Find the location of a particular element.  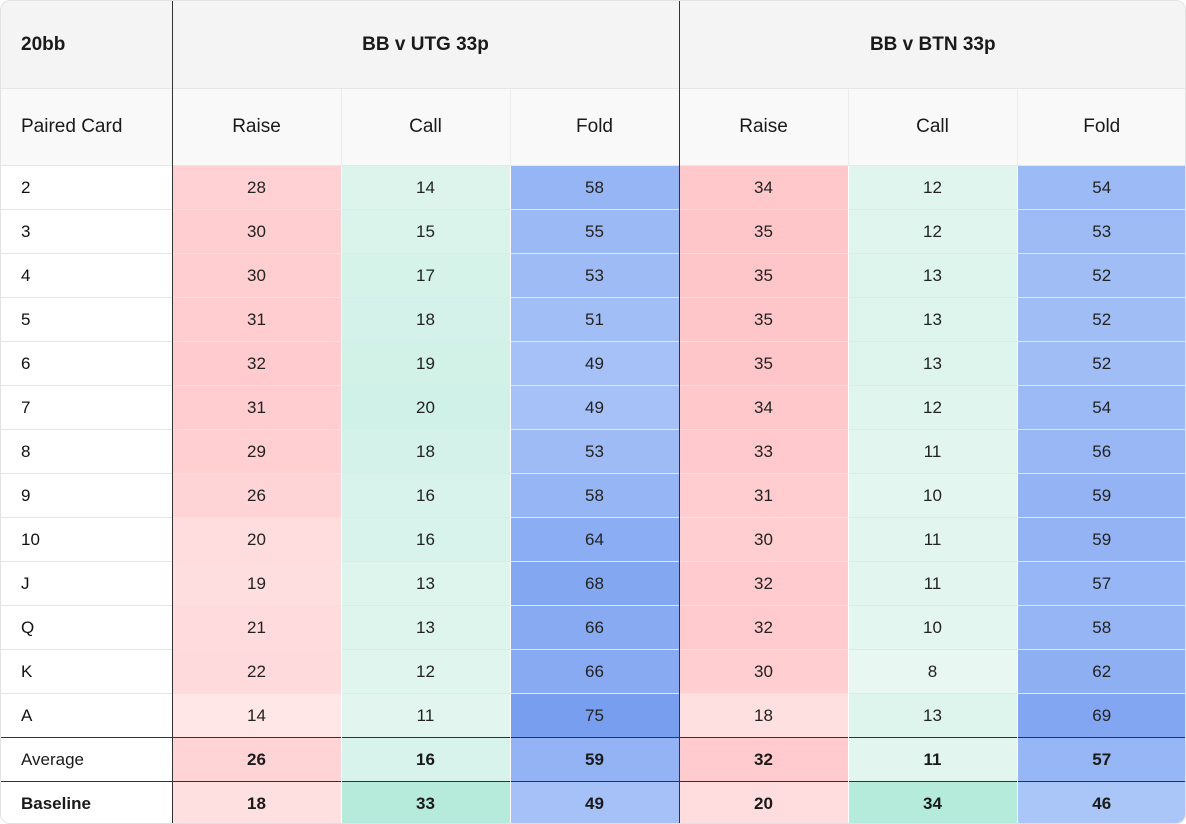

table-row: J 19 13 68 32 11 57 is located at coordinates (593, 583).